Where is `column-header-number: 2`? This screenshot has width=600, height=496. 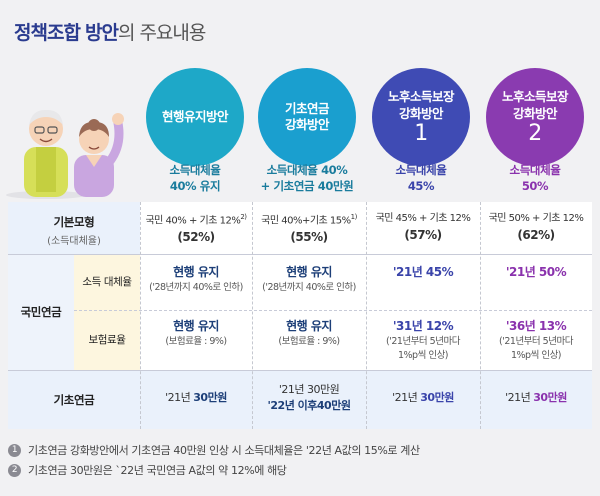 column-header-number: 2 is located at coordinates (535, 133).